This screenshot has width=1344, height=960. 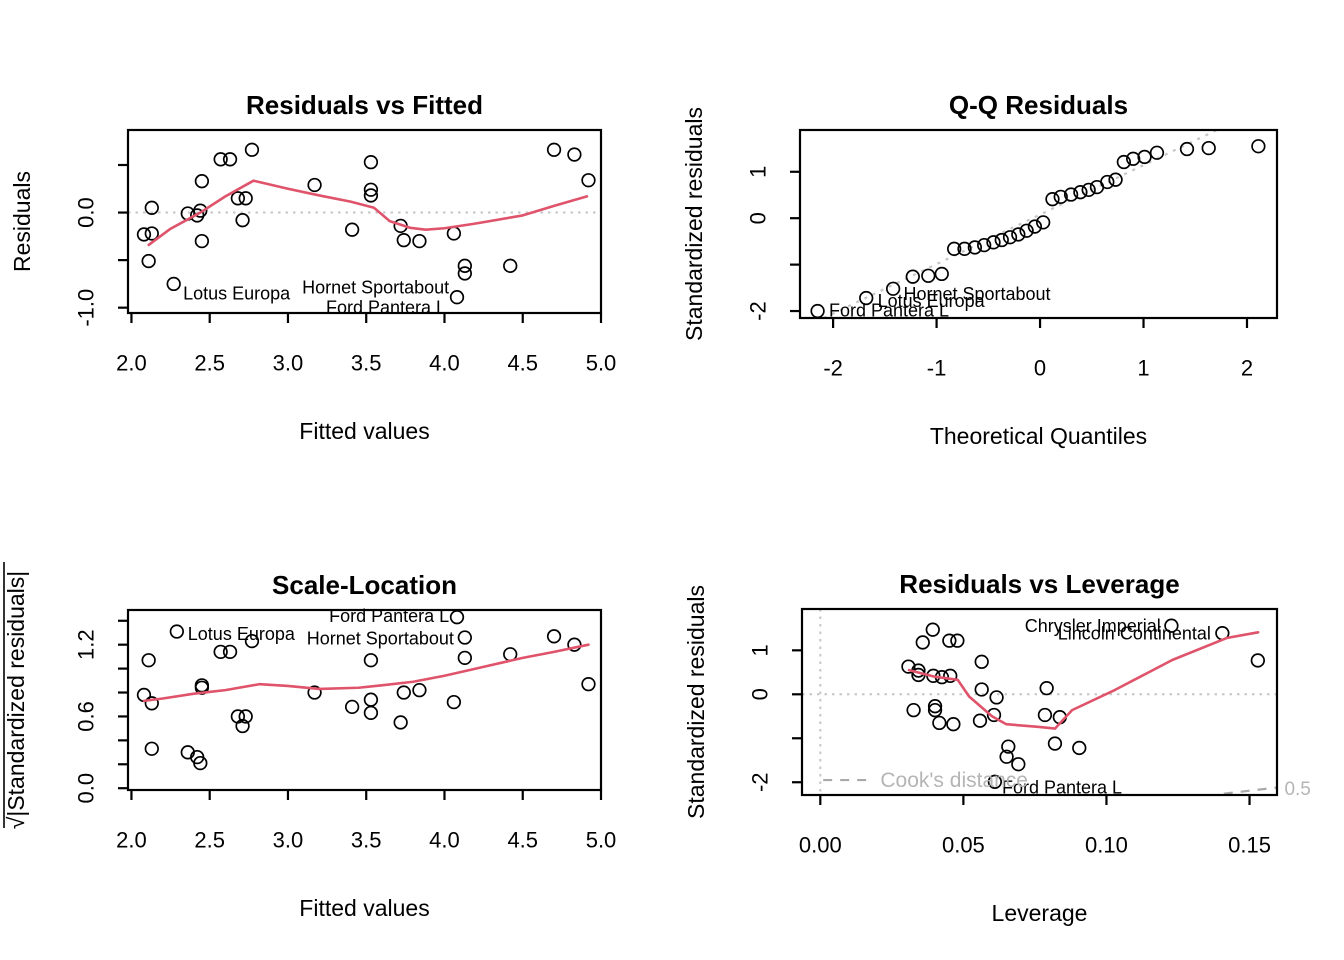 What do you see at coordinates (16, 700) in the screenshot?
I see `y-axis-label: √|Standardized residuals|` at bounding box center [16, 700].